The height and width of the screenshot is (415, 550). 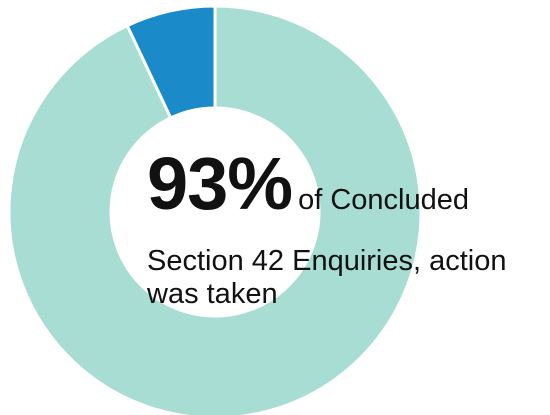 I want to click on percentage-value: 93%, so click(x=220, y=183).